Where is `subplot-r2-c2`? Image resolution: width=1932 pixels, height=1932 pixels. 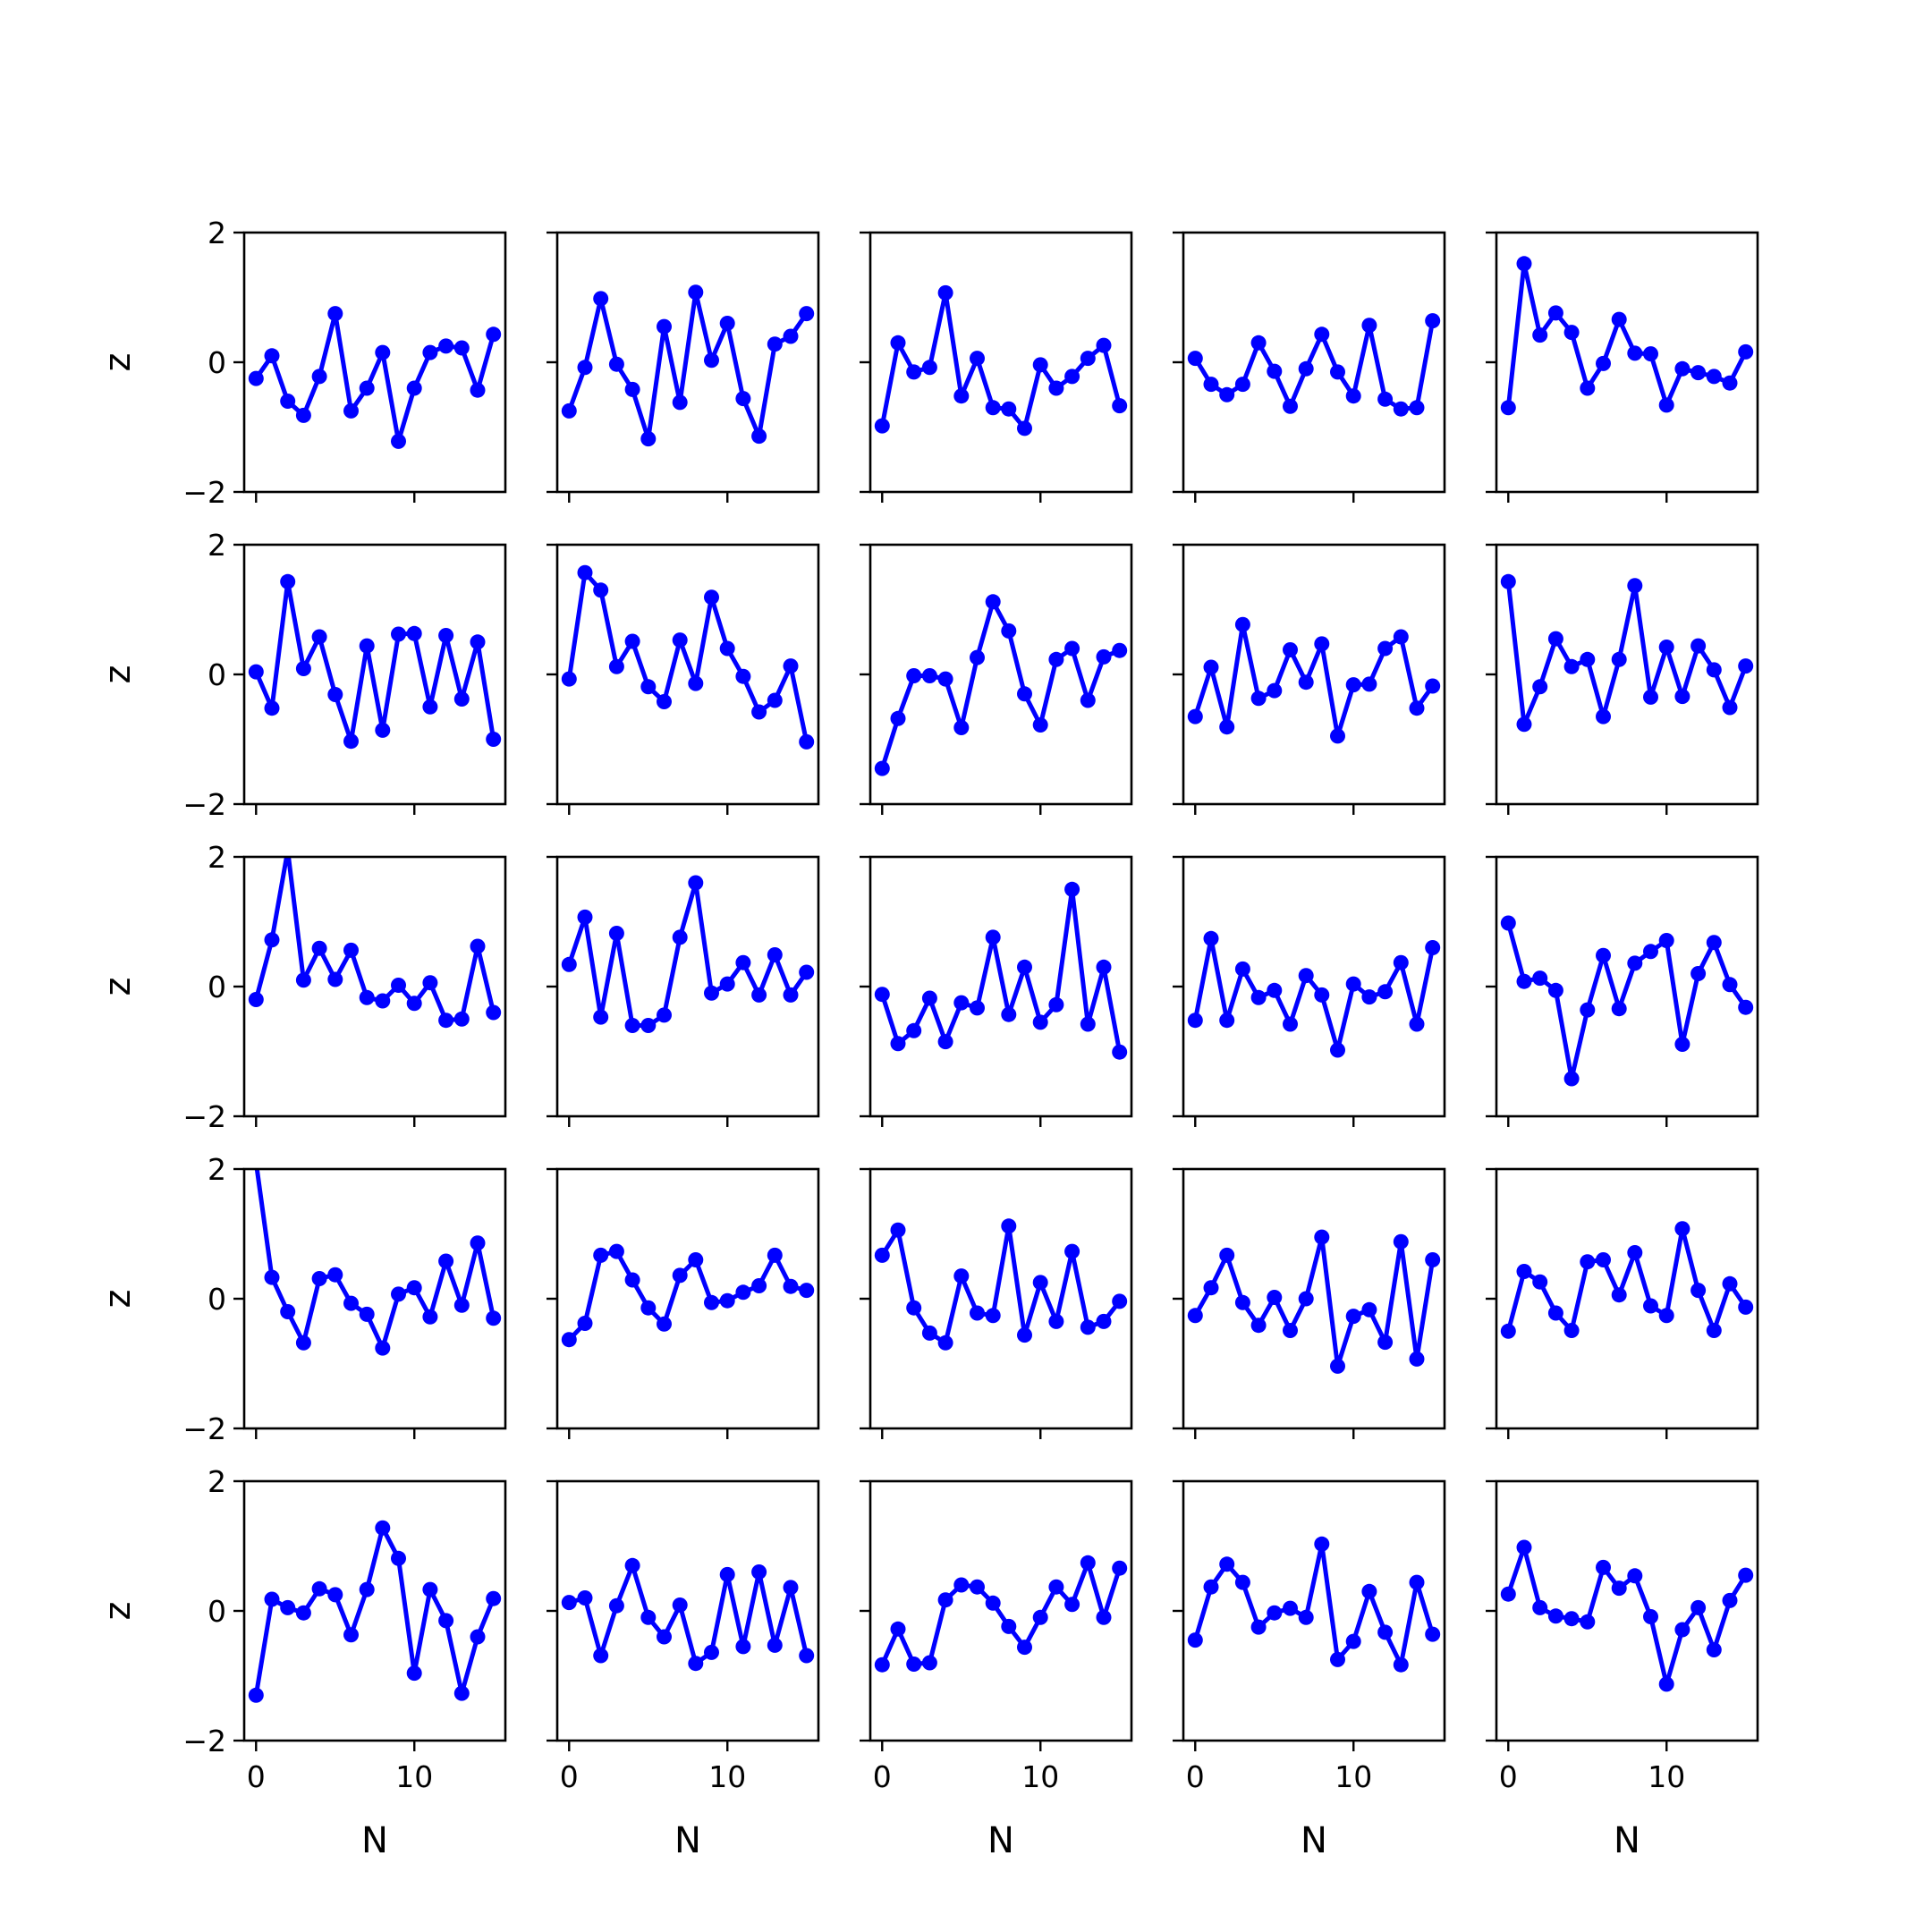 subplot-r2-c2 is located at coordinates (996, 991).